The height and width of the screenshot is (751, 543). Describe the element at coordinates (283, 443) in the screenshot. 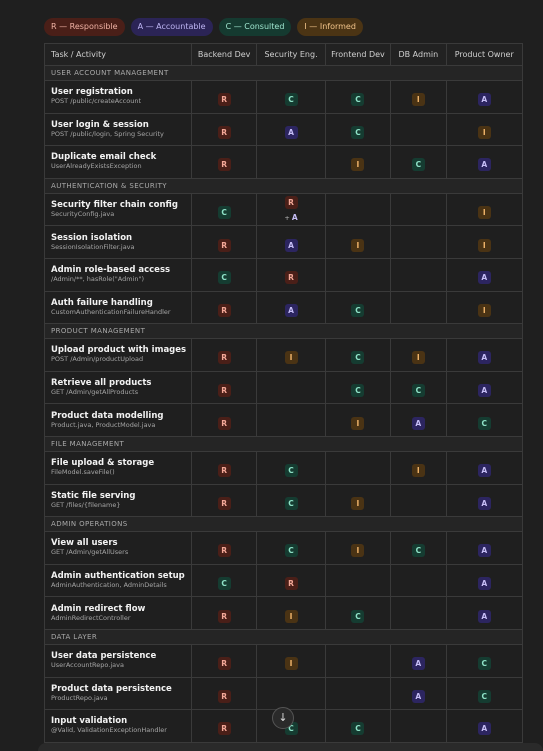

I see `section-title: FILE MANAGEMENT` at that location.